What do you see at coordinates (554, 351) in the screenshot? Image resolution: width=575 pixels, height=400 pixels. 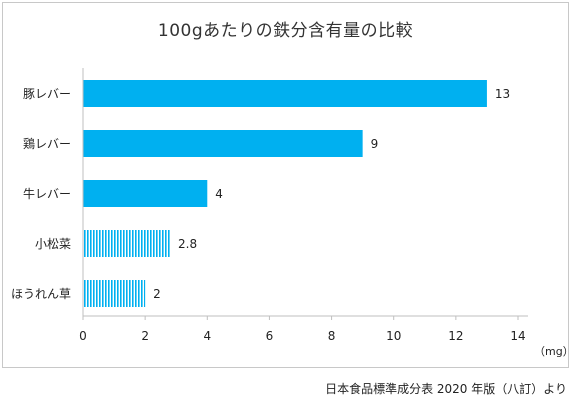 I see `x-axis-unit-label: （mg）` at bounding box center [554, 351].